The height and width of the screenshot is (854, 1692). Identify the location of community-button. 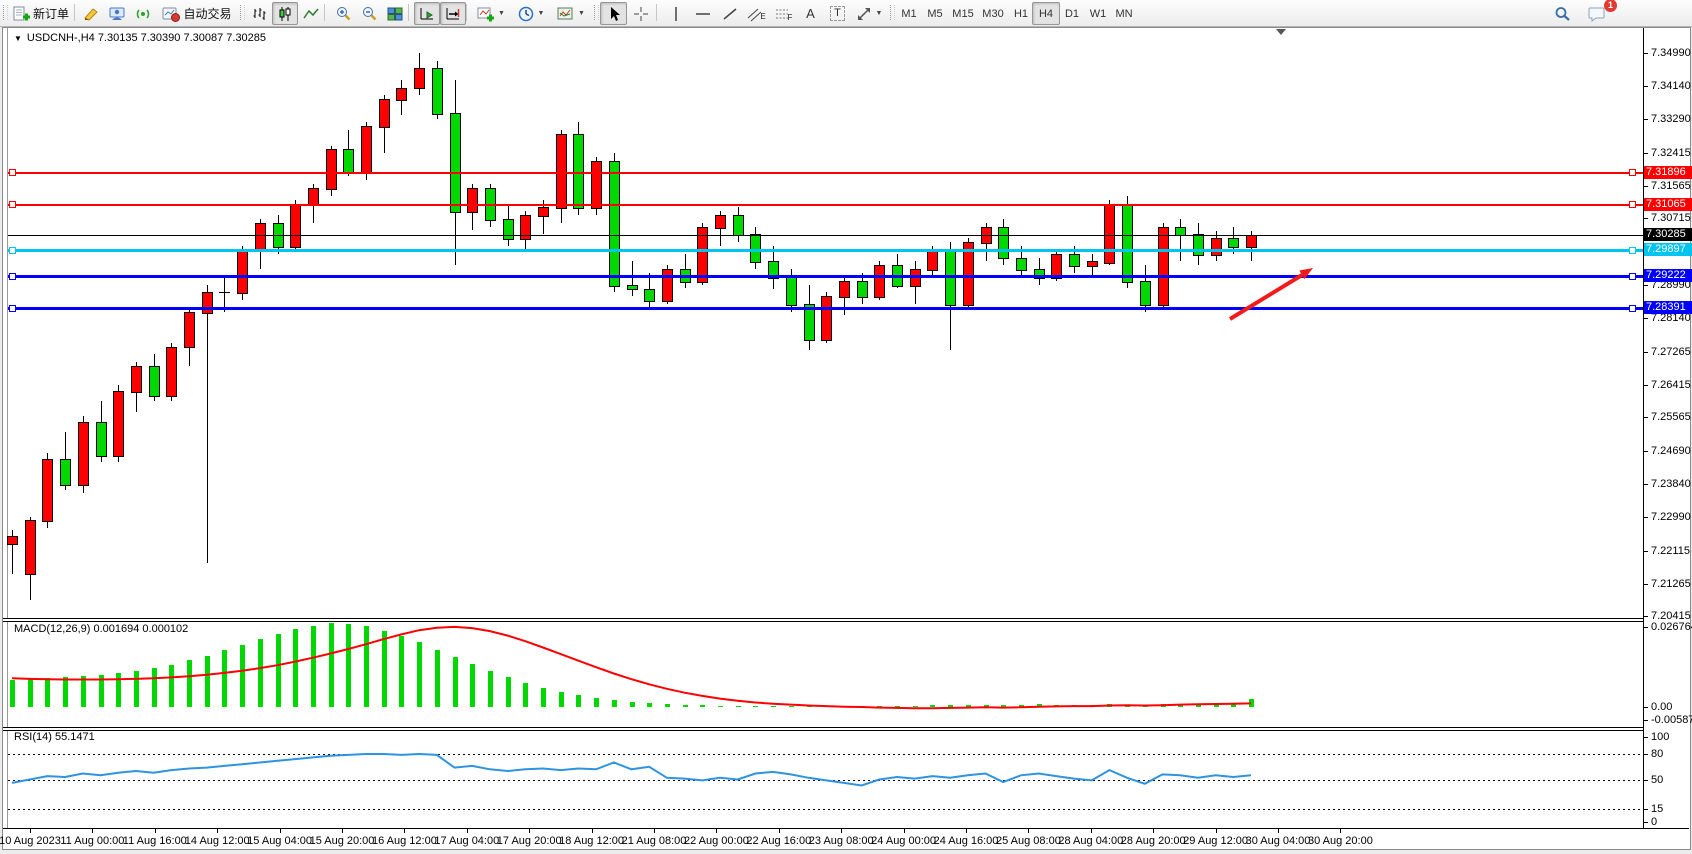
(117, 13).